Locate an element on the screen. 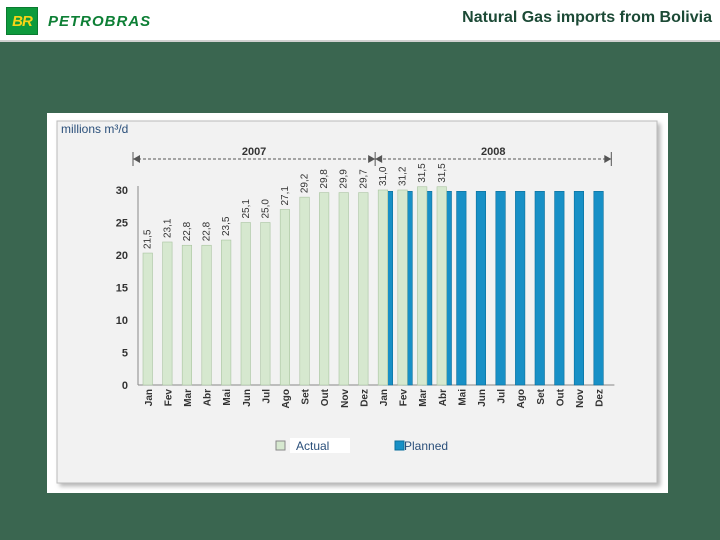 The height and width of the screenshot is (540, 720). data-label: 31,2 is located at coordinates (403, 176).